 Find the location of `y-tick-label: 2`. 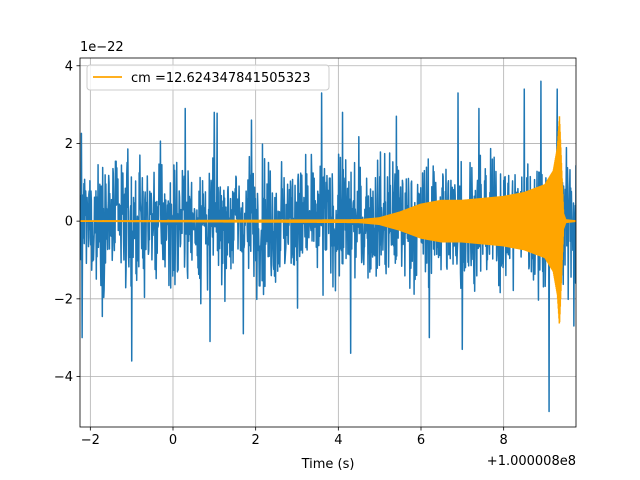

y-tick-label: 2 is located at coordinates (69, 144).